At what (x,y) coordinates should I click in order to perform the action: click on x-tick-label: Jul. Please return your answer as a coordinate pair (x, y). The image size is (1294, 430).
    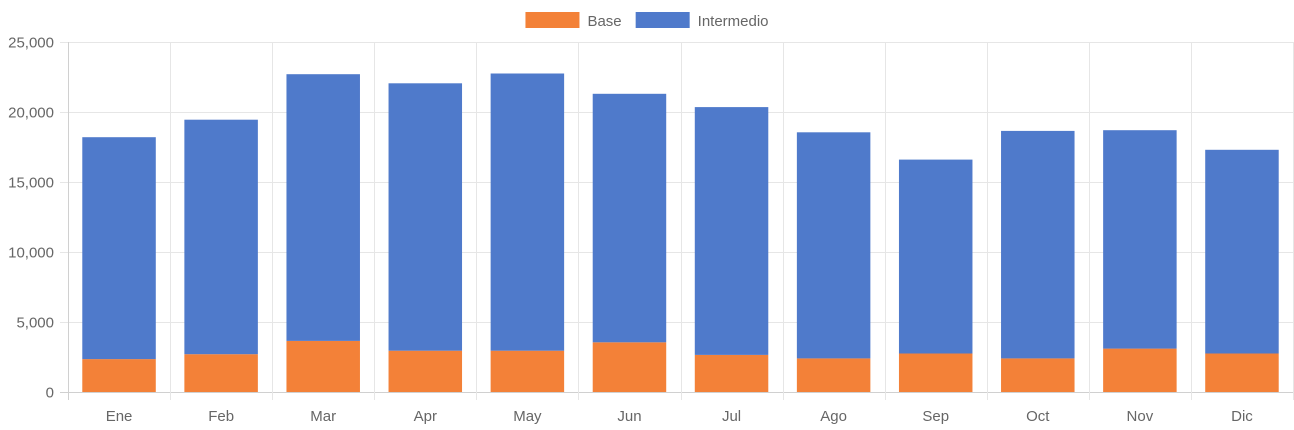
    Looking at the image, I should click on (731, 416).